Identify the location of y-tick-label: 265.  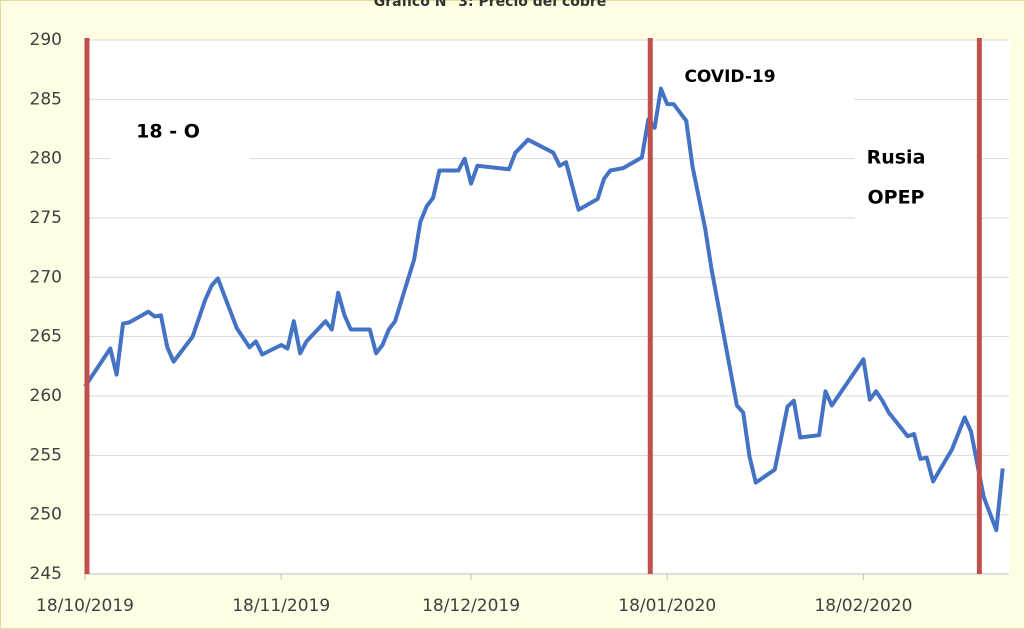
(46, 337).